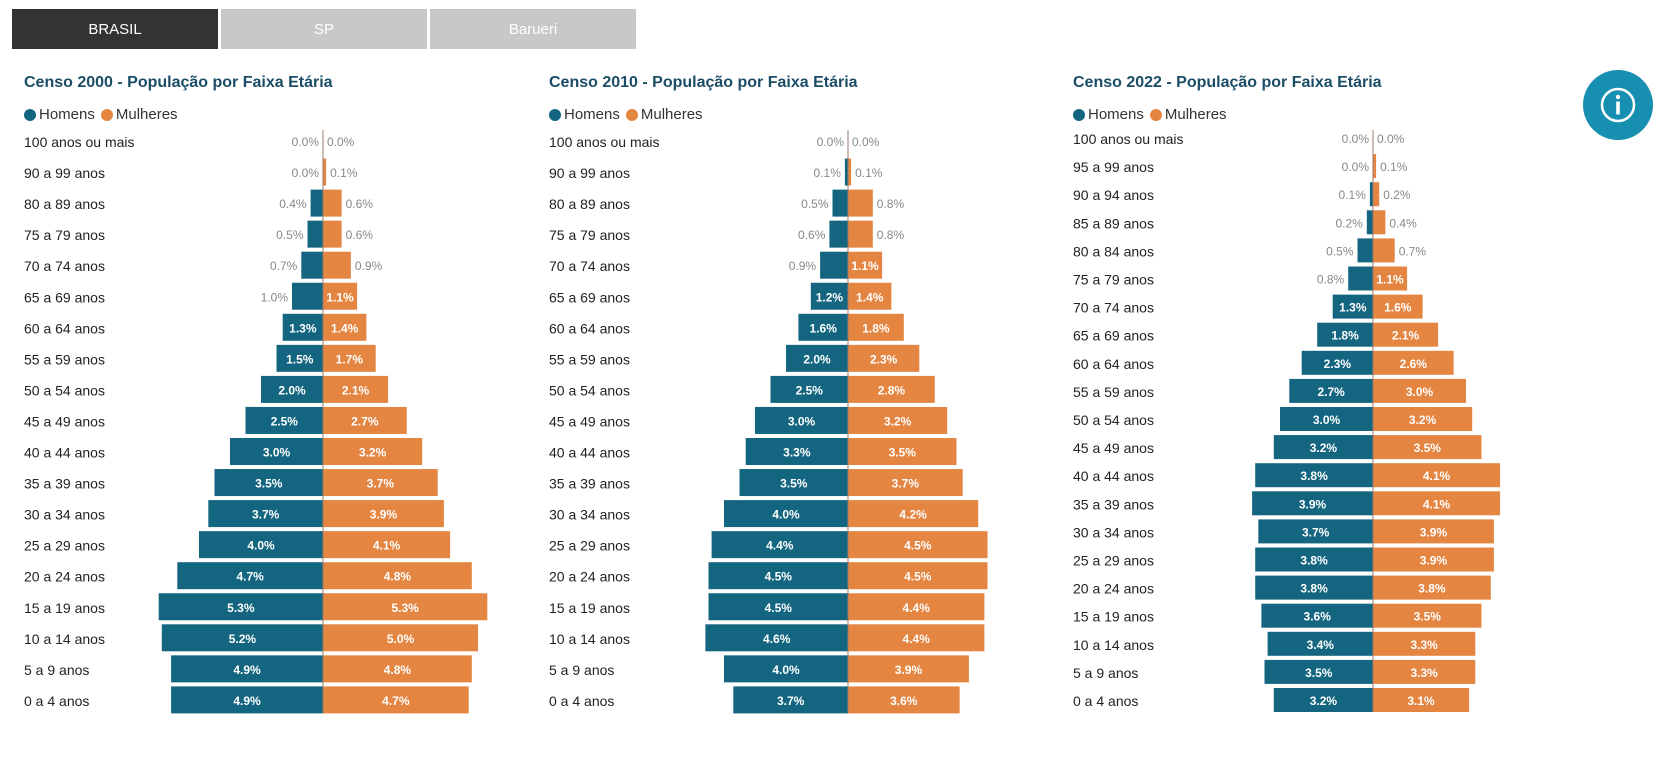  Describe the element at coordinates (1618, 105) in the screenshot. I see `info-button` at that location.